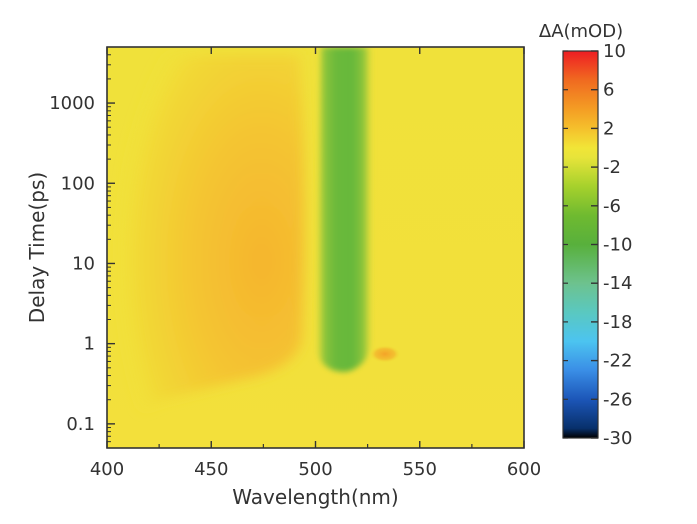 This screenshot has width=697, height=524. What do you see at coordinates (617, 245) in the screenshot?
I see `colorbar-tick-label: -10` at bounding box center [617, 245].